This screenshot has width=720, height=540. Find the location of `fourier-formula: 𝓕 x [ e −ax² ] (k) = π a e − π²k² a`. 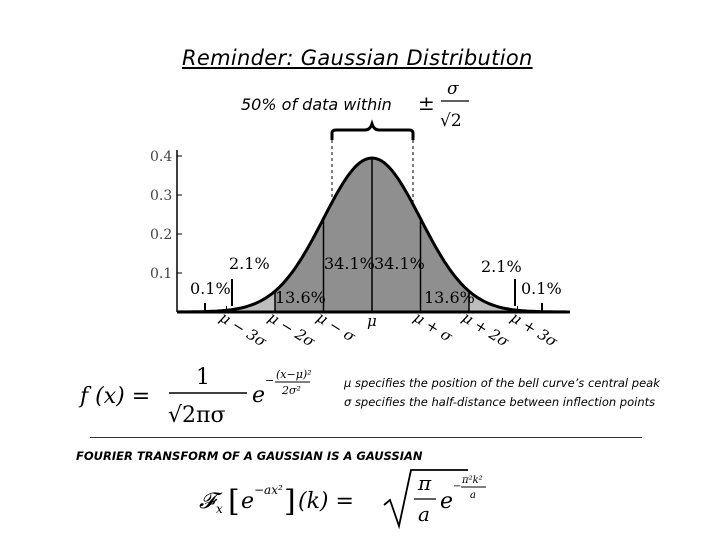

fourier-formula: 𝓕 x [ e −ax² ] (k) = π a e − π²k² a is located at coordinates (342, 499).